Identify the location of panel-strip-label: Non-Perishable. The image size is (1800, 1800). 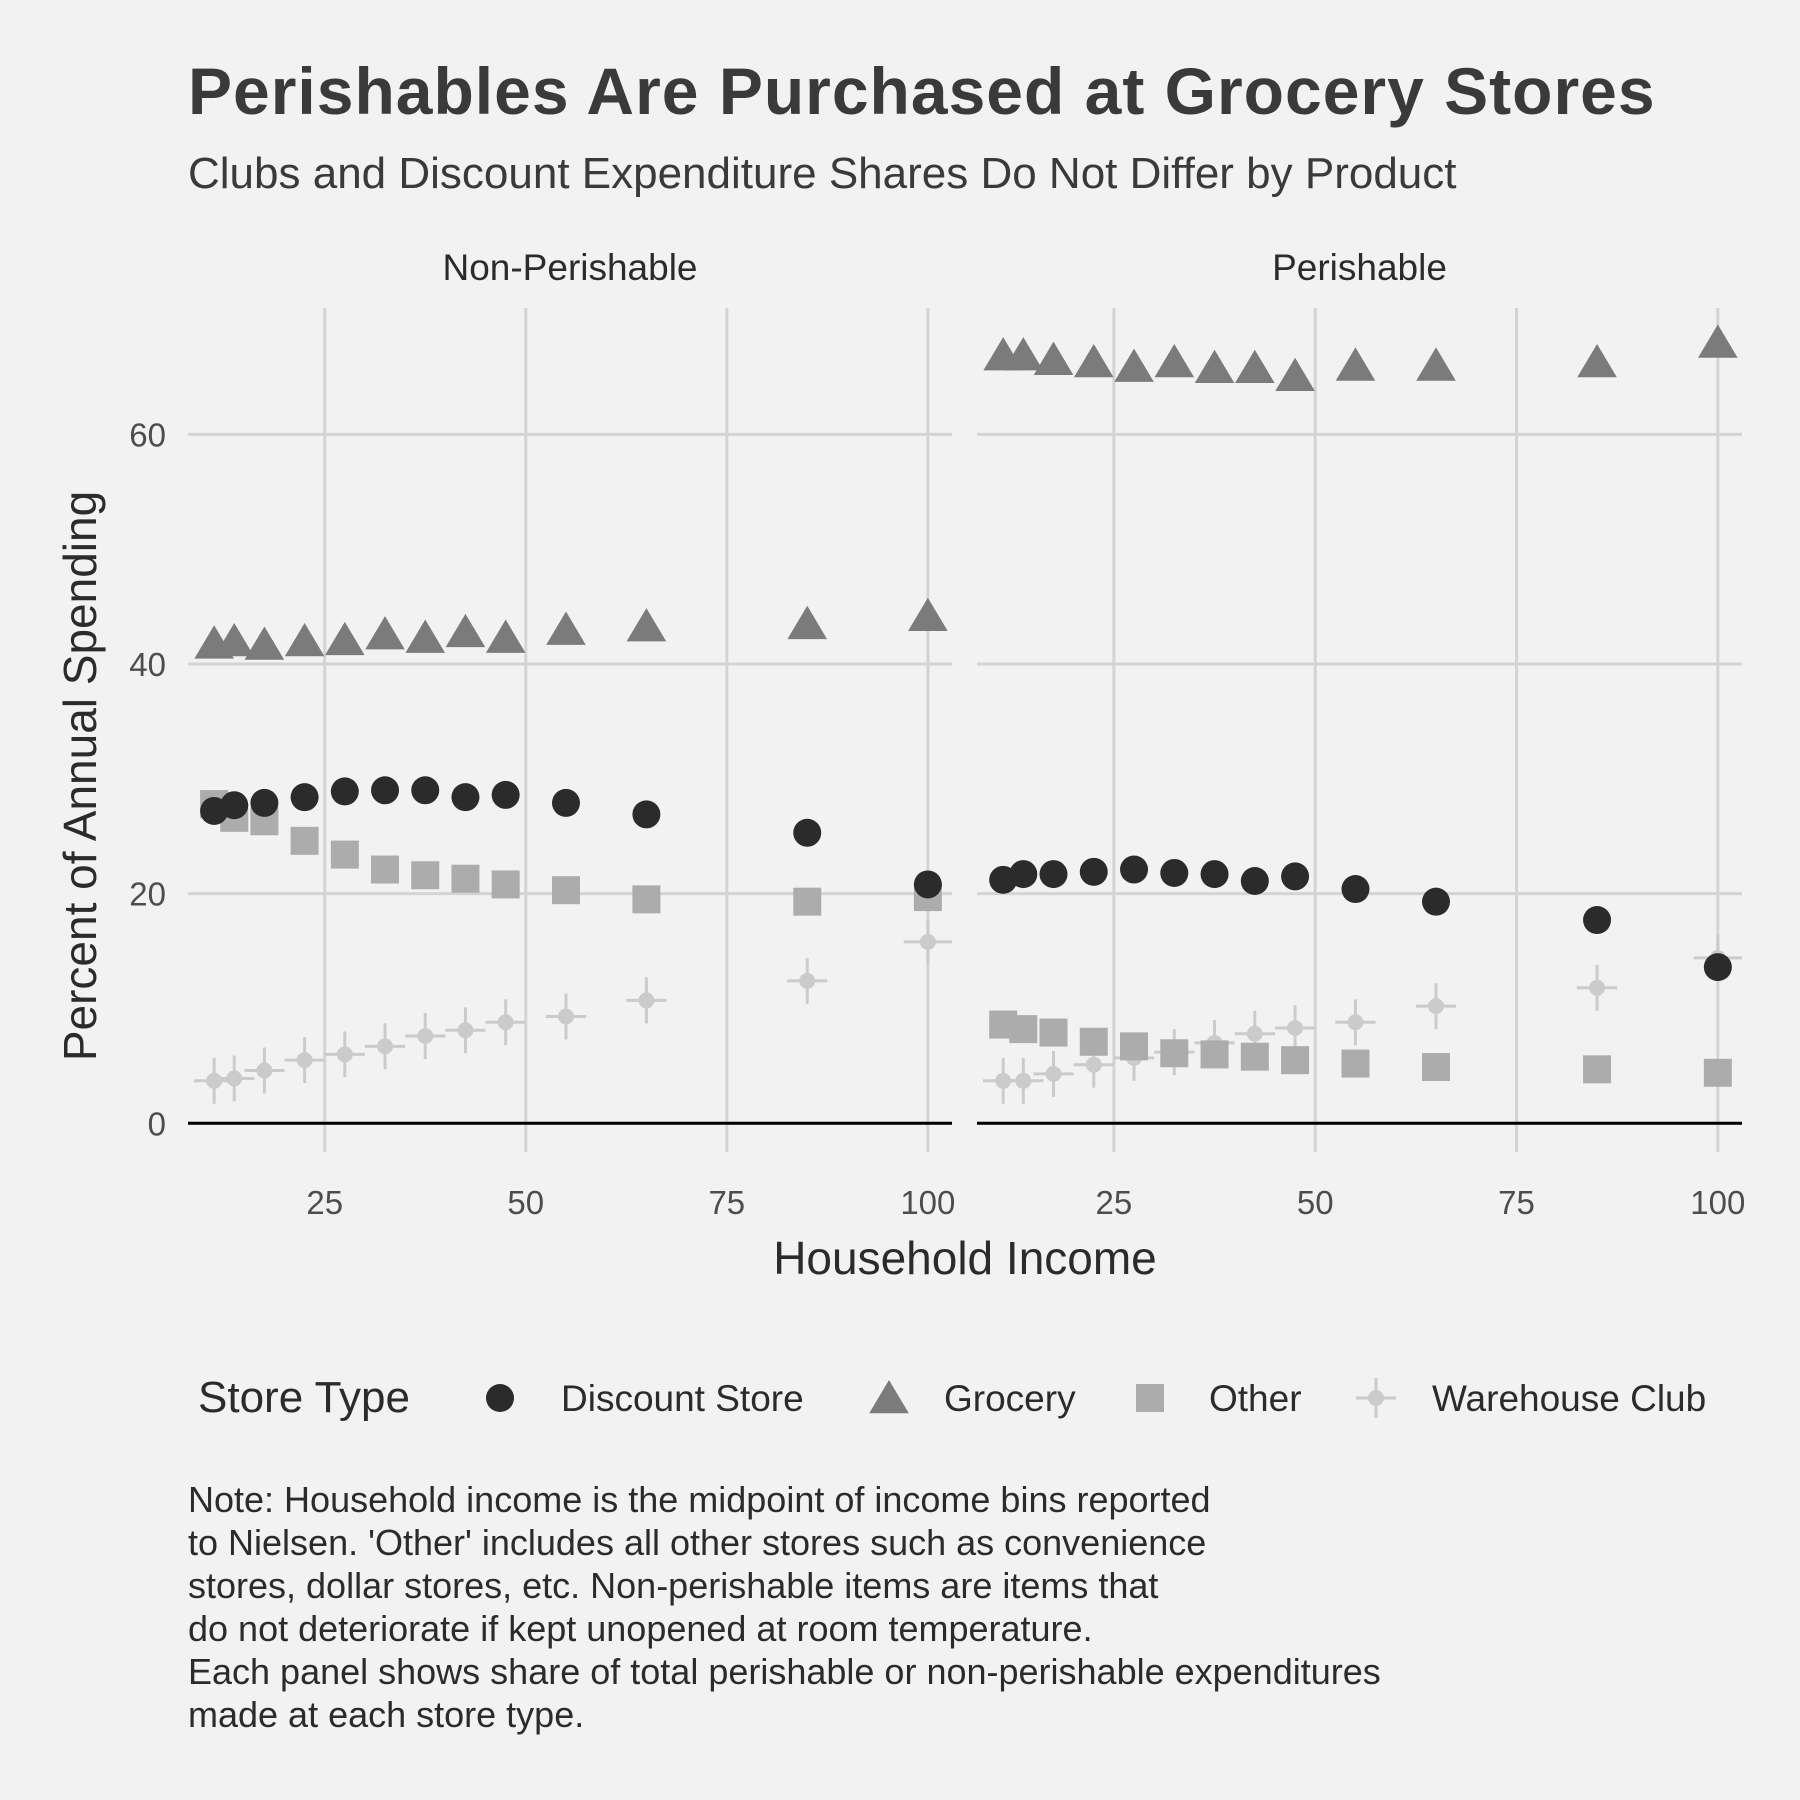
(569, 267).